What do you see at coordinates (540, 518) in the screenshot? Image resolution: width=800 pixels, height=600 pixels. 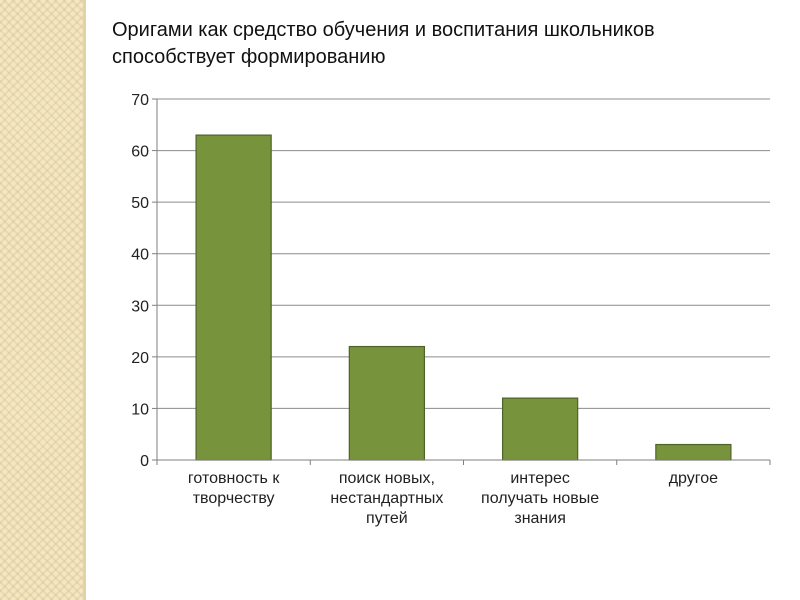 I see `x-category-label-line: знания` at bounding box center [540, 518].